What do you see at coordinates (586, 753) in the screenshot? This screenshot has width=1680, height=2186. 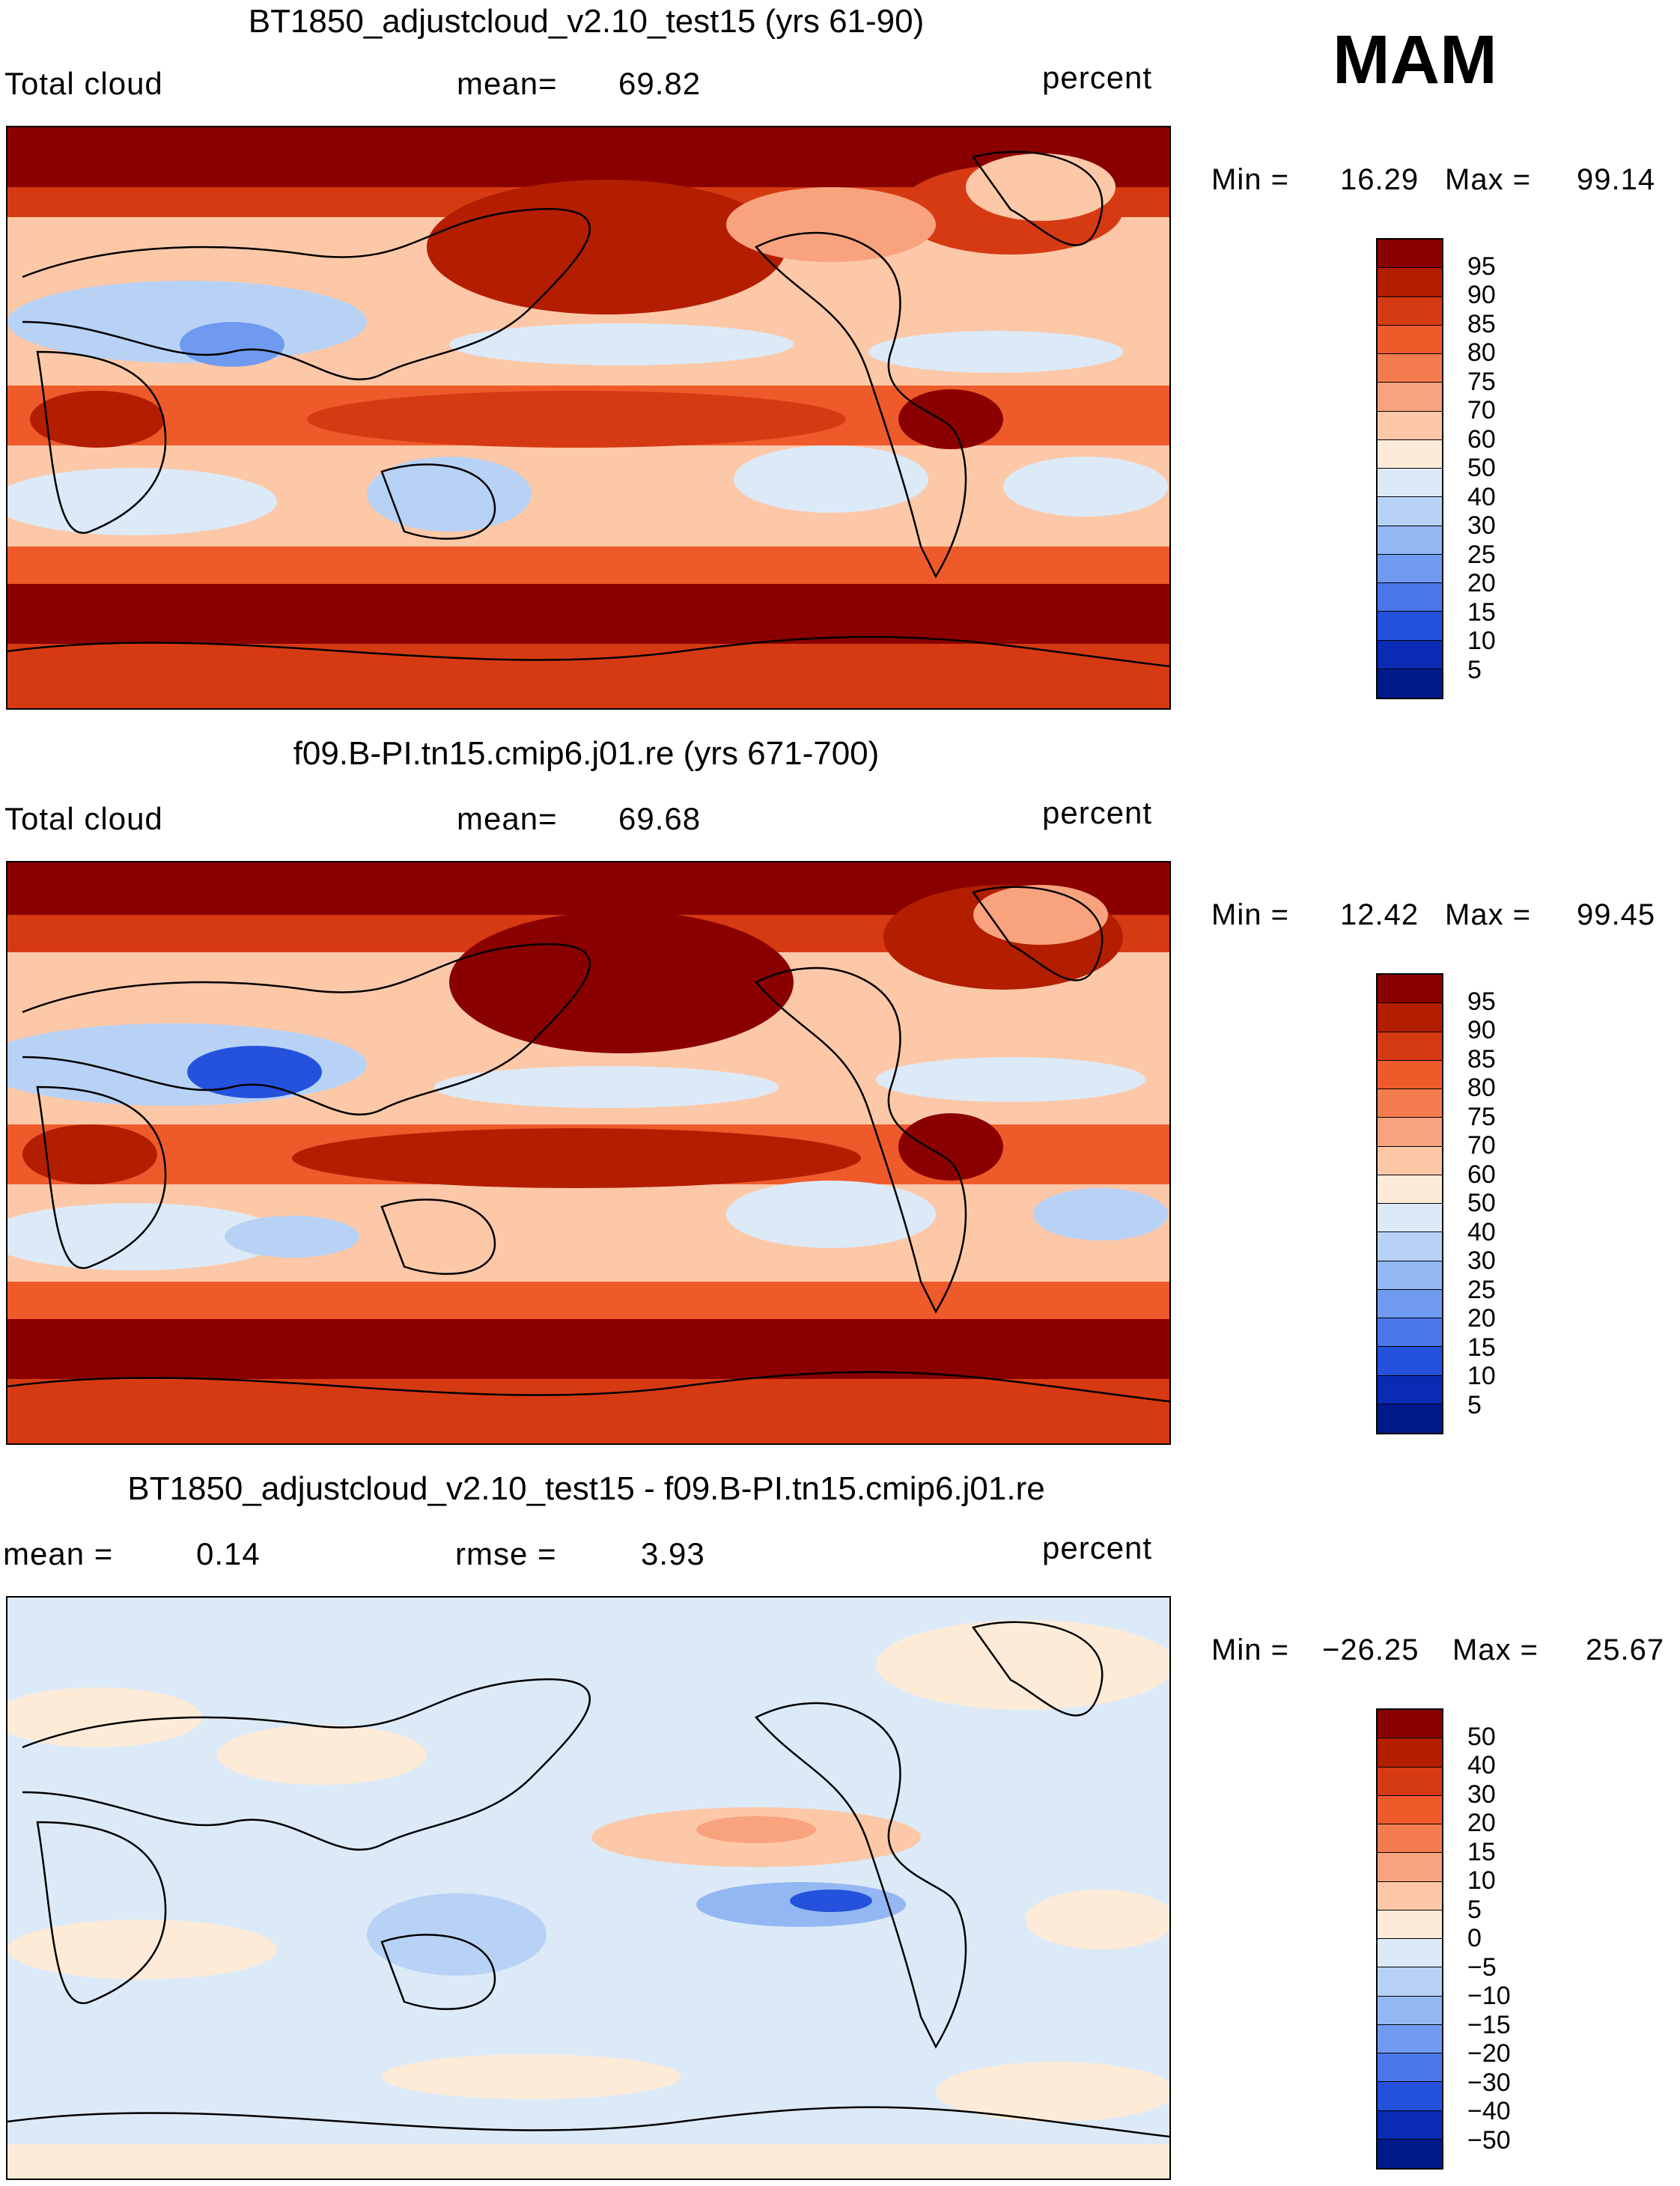 I see `panel-title: f09.B-PI.tn15.cmip6.j01.re (yrs 671-700)` at bounding box center [586, 753].